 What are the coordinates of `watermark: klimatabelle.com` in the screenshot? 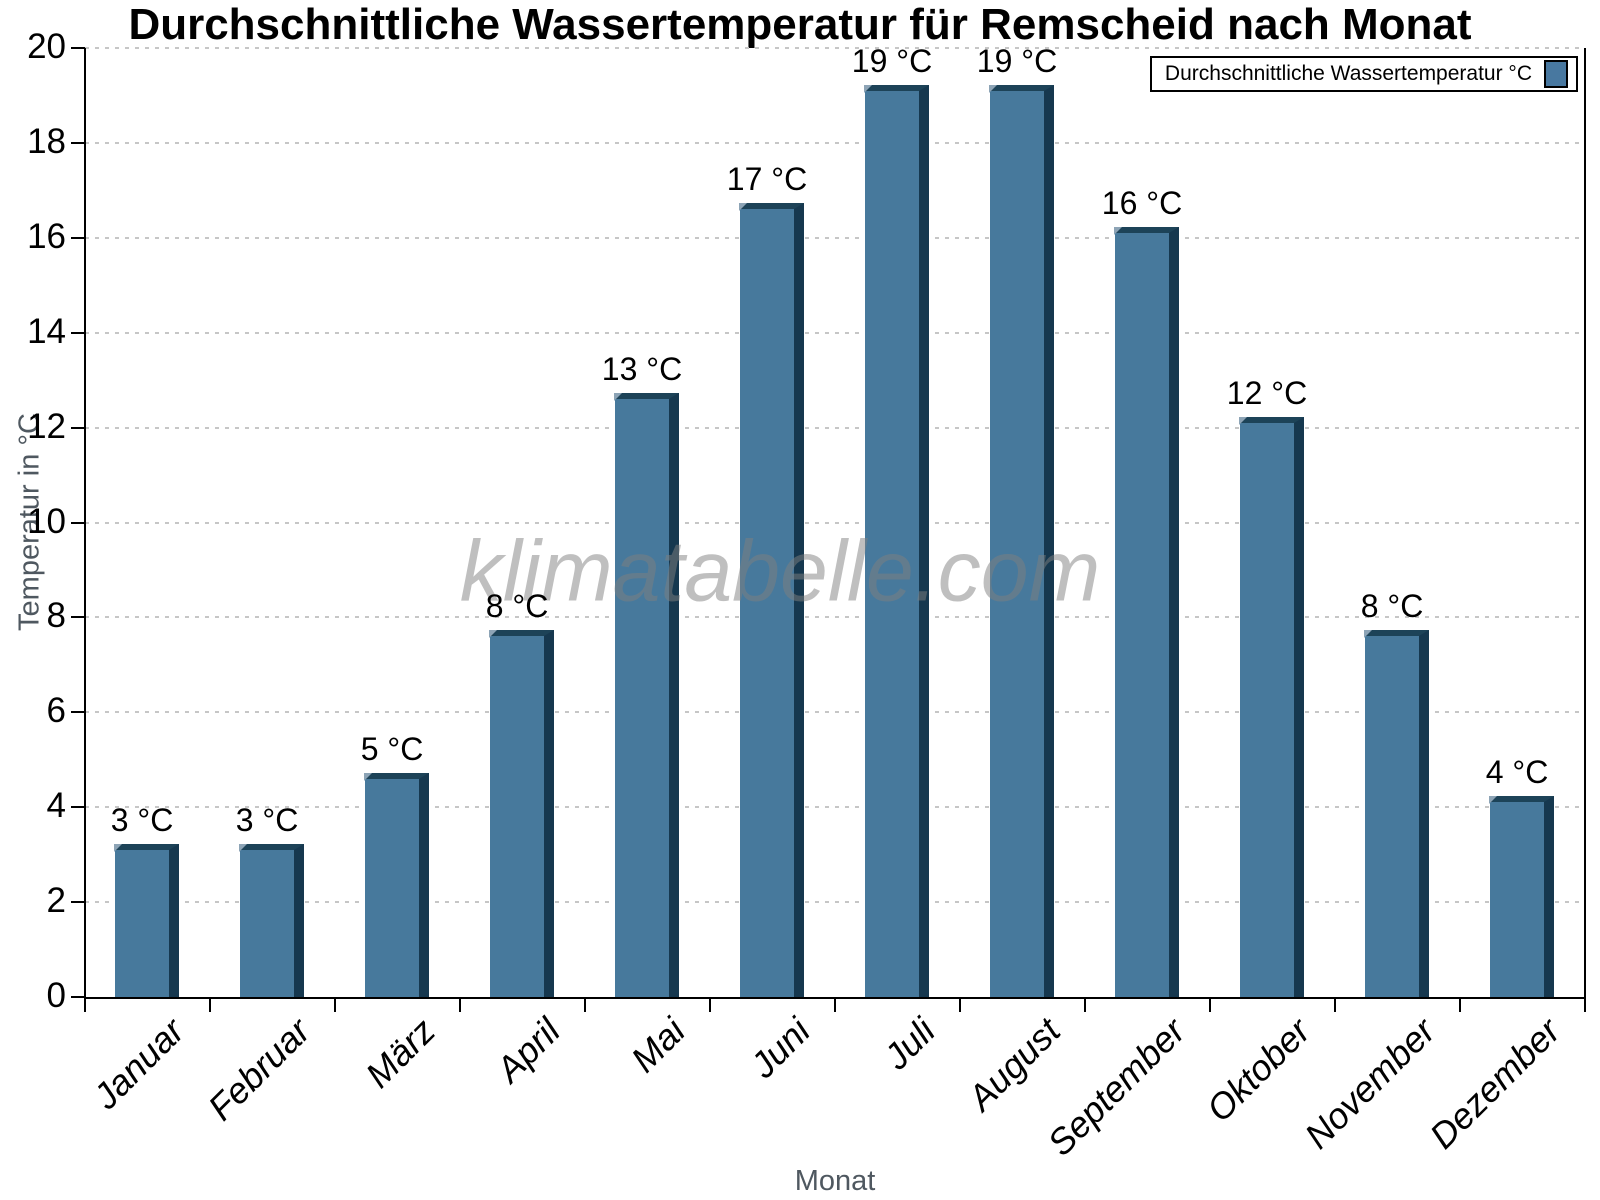 It's located at (780, 571).